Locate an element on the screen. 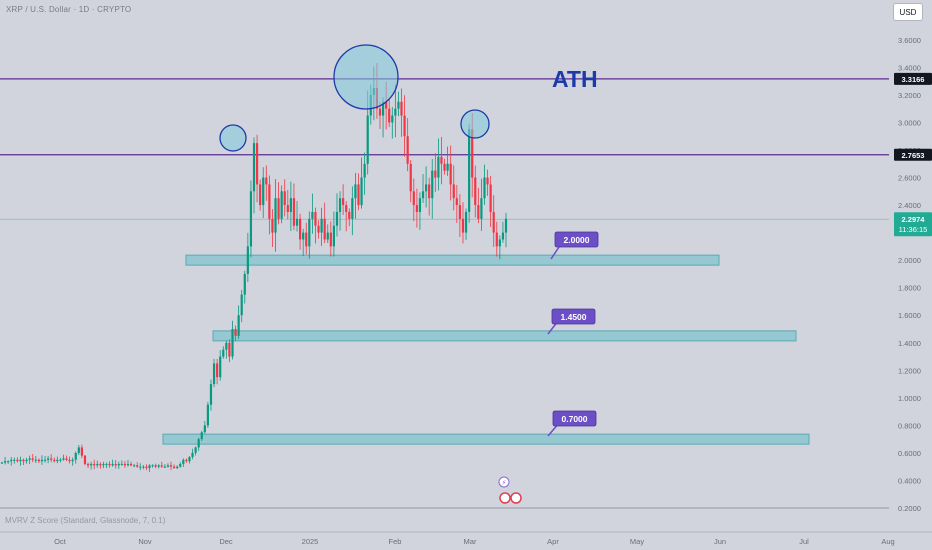 The height and width of the screenshot is (550, 932). last-price-label: 2.2974 is located at coordinates (914, 219).